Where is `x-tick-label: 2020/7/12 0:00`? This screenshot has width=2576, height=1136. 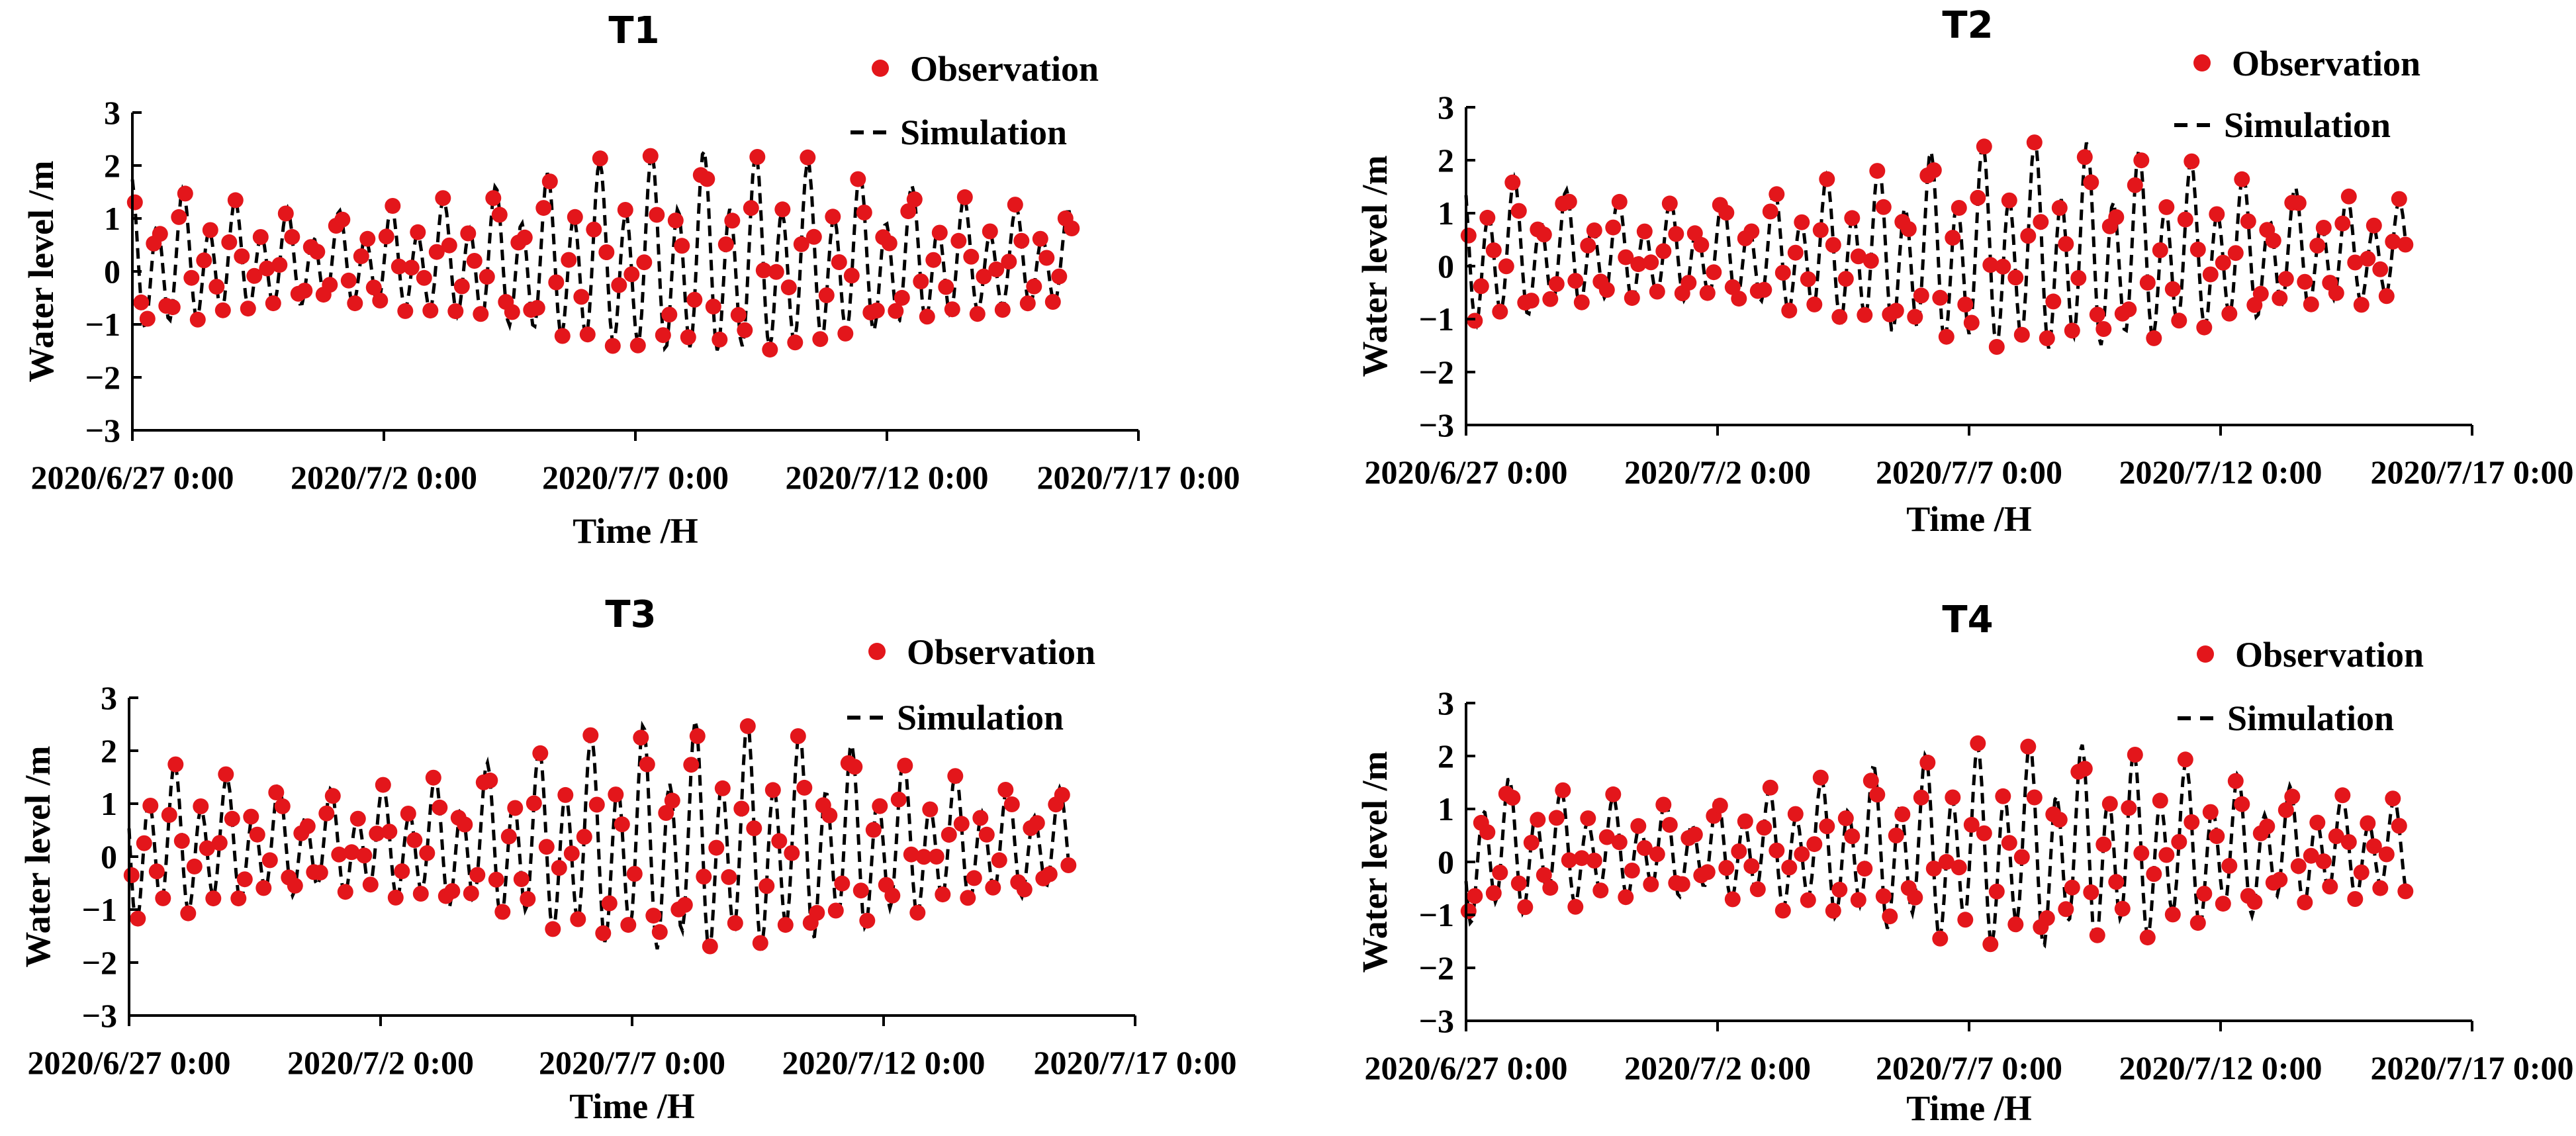
x-tick-label: 2020/7/12 0:00 is located at coordinates (887, 478).